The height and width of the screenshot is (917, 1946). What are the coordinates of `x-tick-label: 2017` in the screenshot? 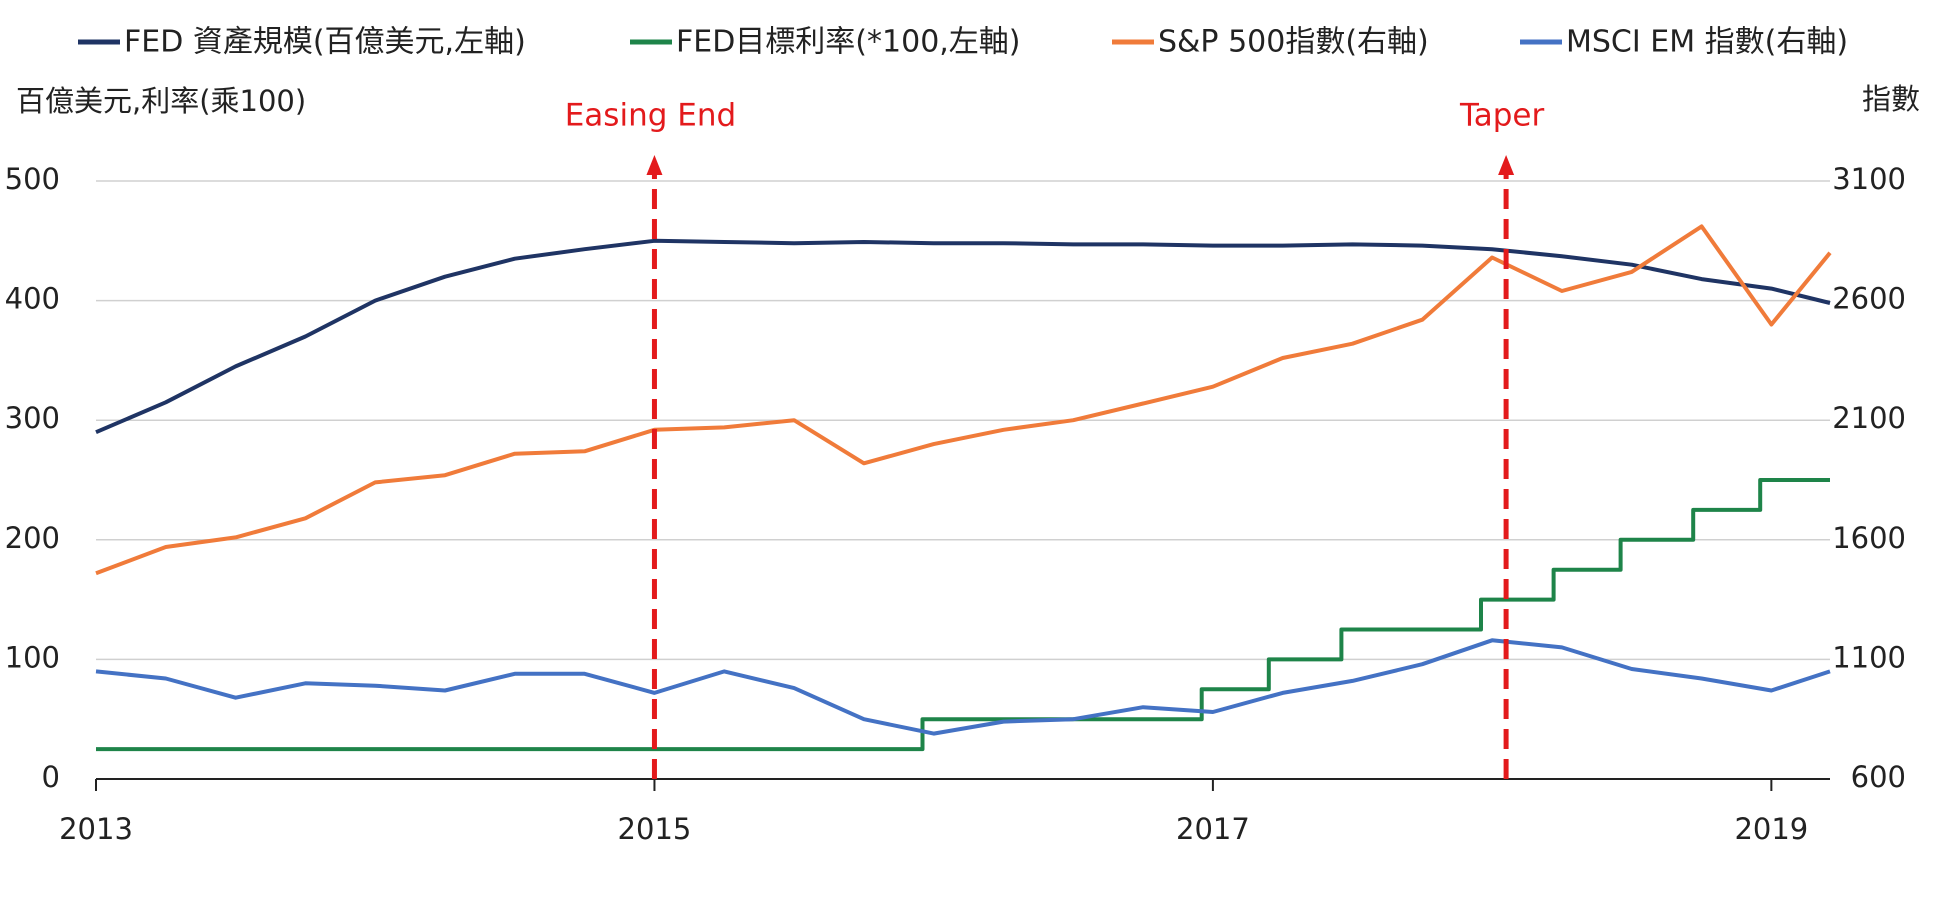 It's located at (1213, 829).